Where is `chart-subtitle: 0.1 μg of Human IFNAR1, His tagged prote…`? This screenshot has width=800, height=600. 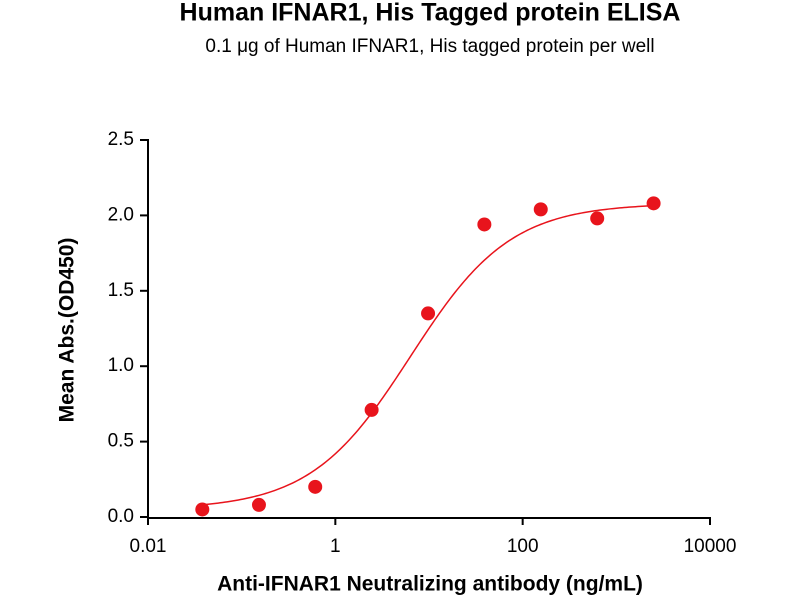 chart-subtitle: 0.1 μg of Human IFNAR1, His tagged prote… is located at coordinates (429, 46).